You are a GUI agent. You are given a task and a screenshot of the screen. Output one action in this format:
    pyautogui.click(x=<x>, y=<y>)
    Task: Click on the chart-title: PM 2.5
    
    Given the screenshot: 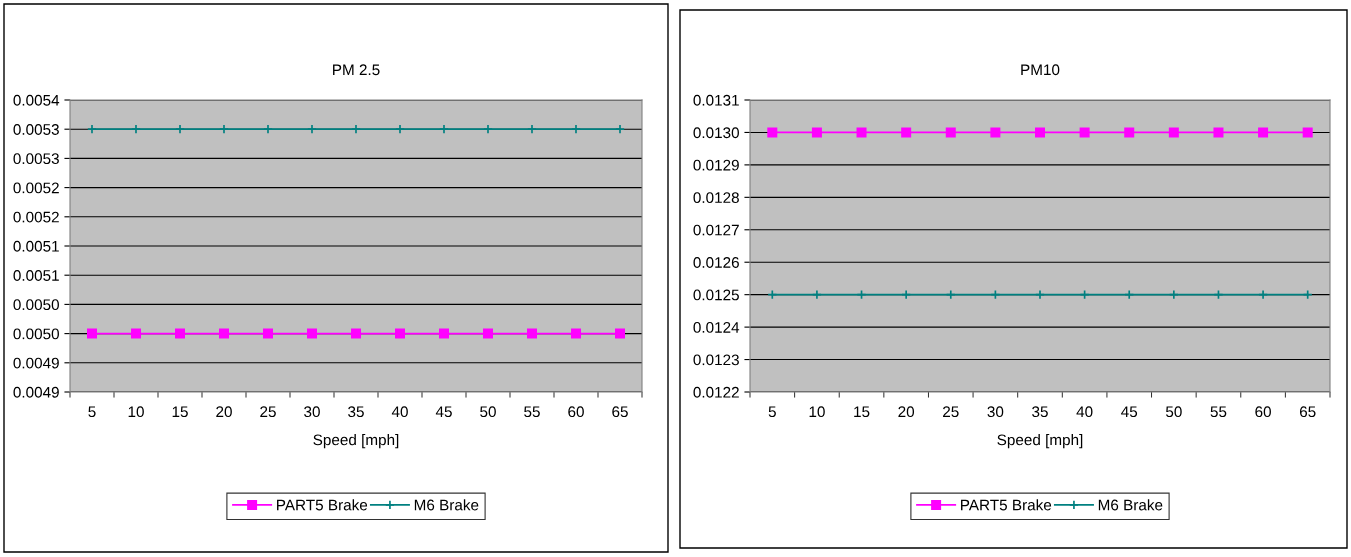 What is the action you would take?
    pyautogui.click(x=356, y=70)
    